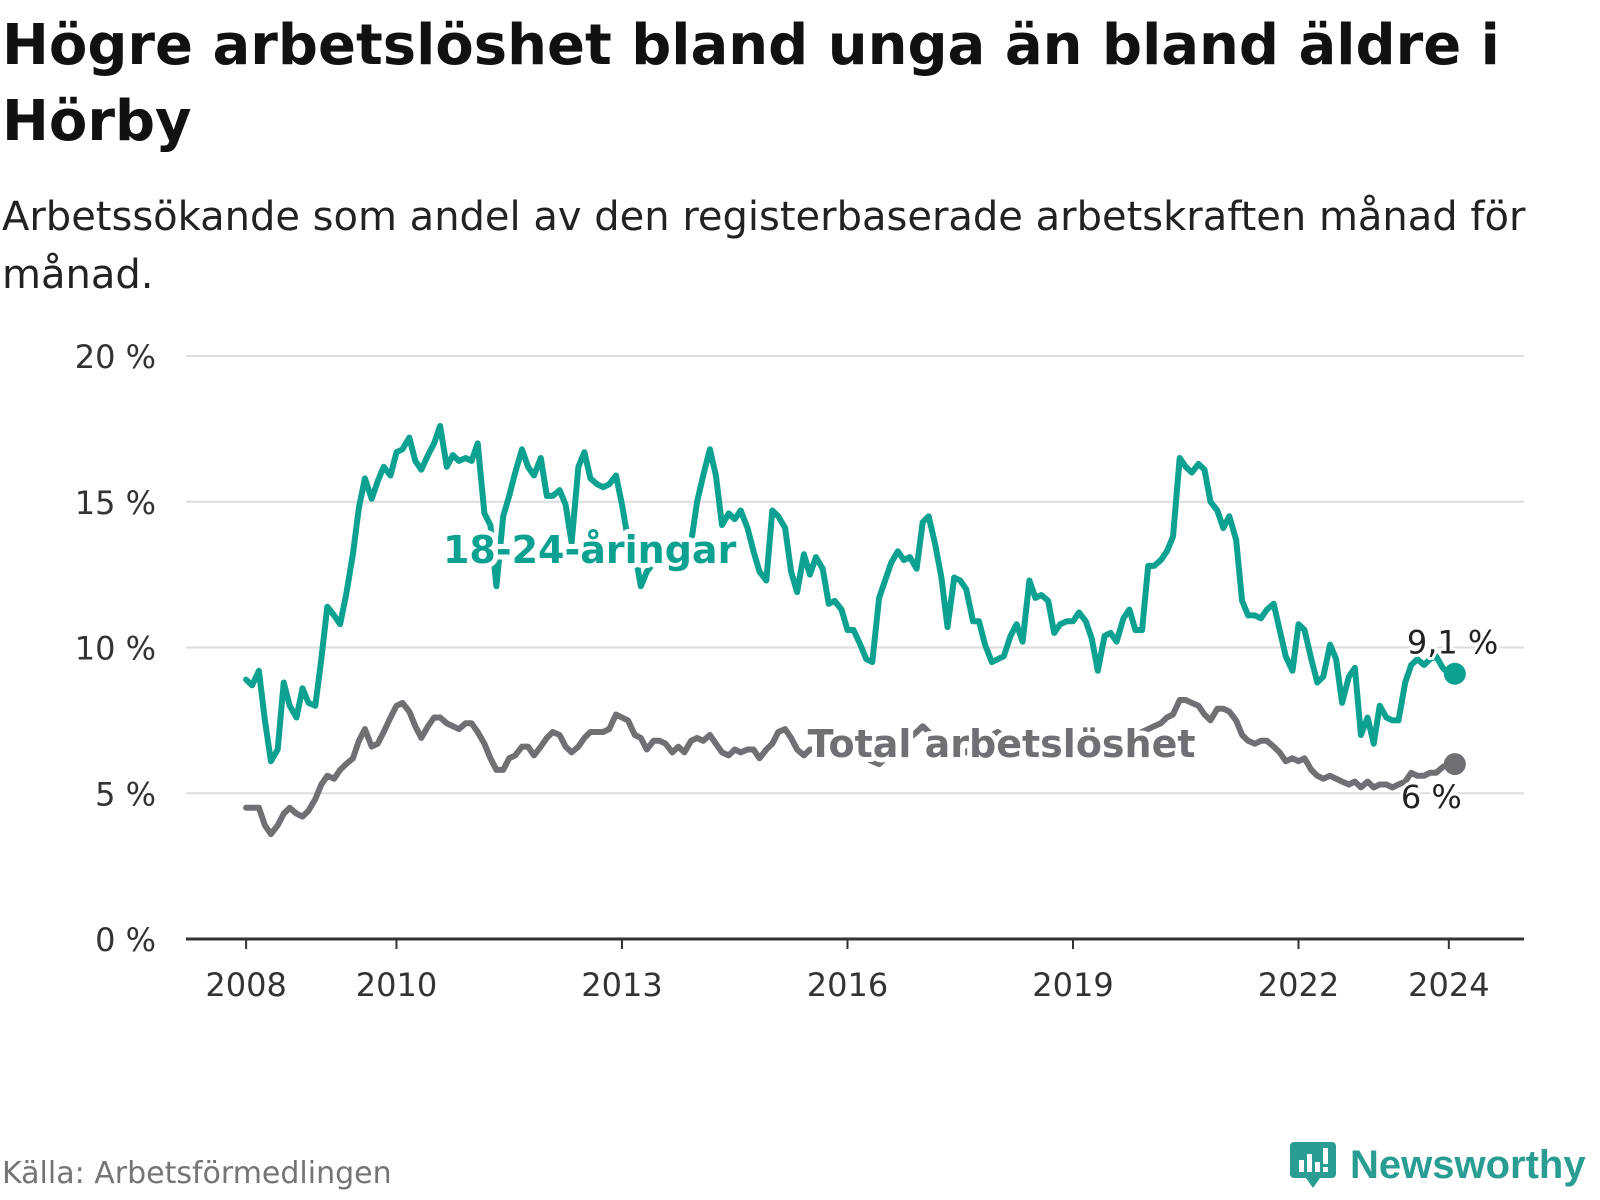  I want to click on x-tick-label: 2024, so click(1448, 985).